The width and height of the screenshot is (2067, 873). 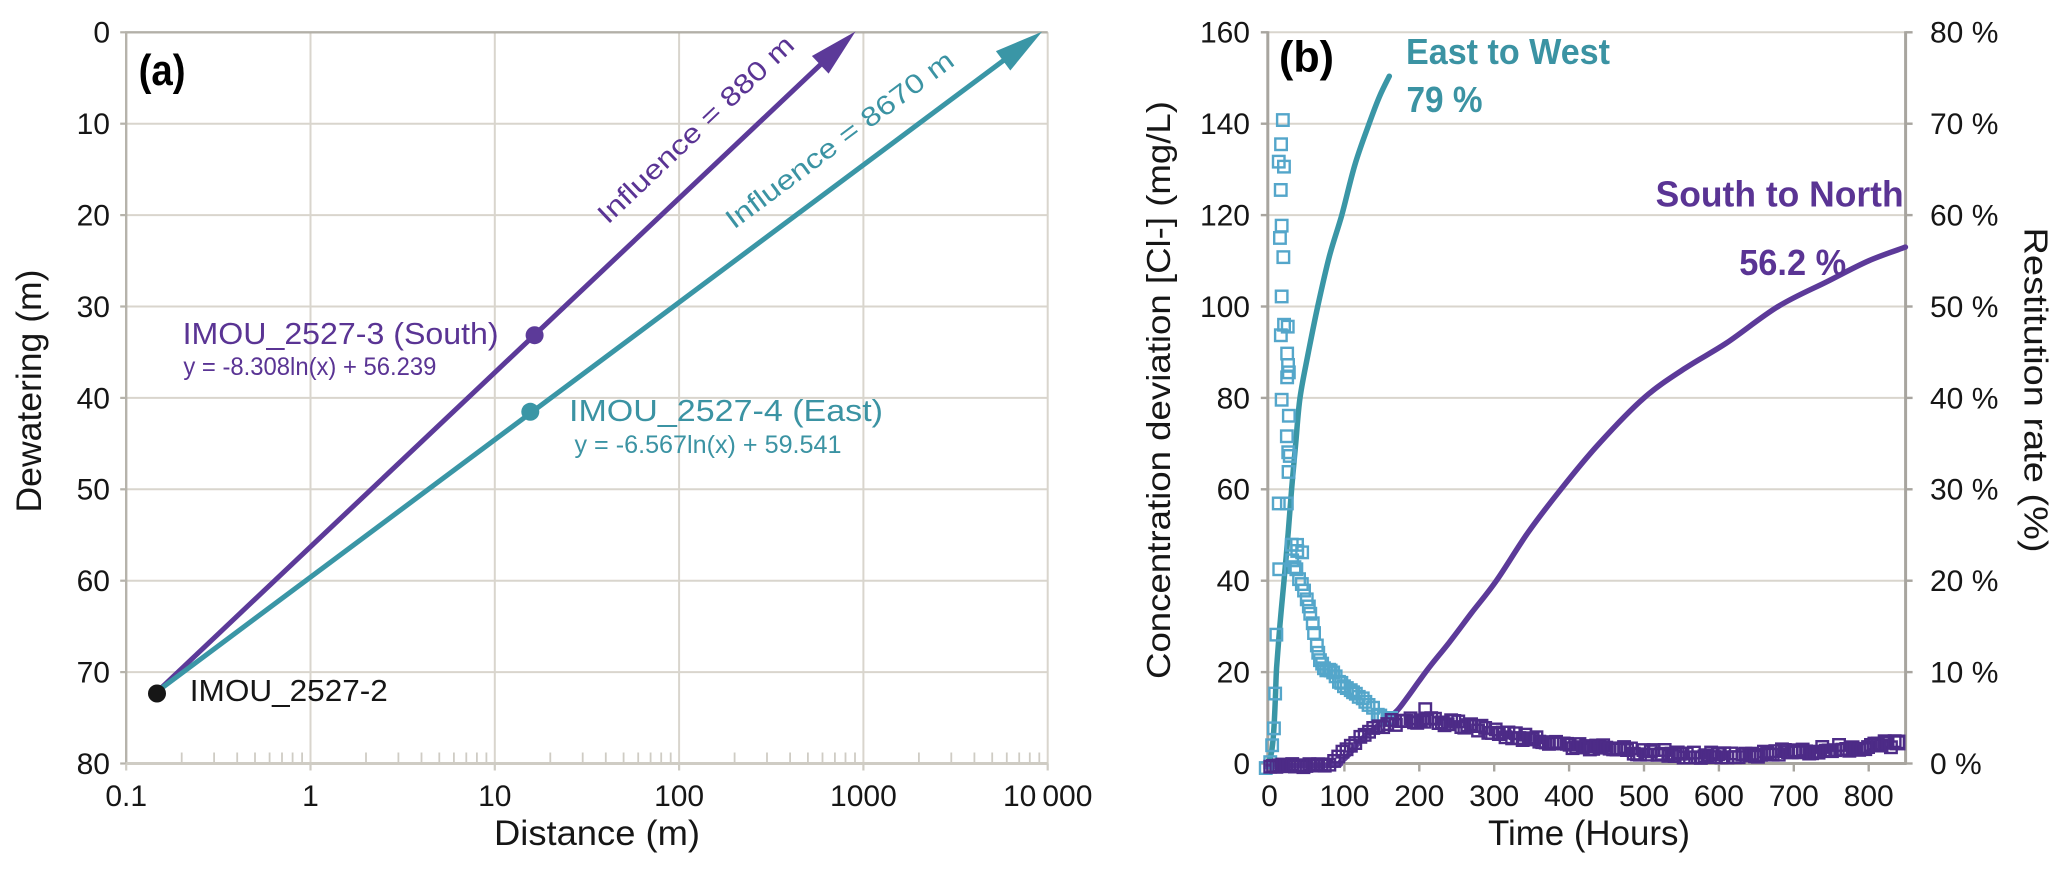 What do you see at coordinates (1964, 33) in the screenshot?
I see `svg-text: 80 %` at bounding box center [1964, 33].